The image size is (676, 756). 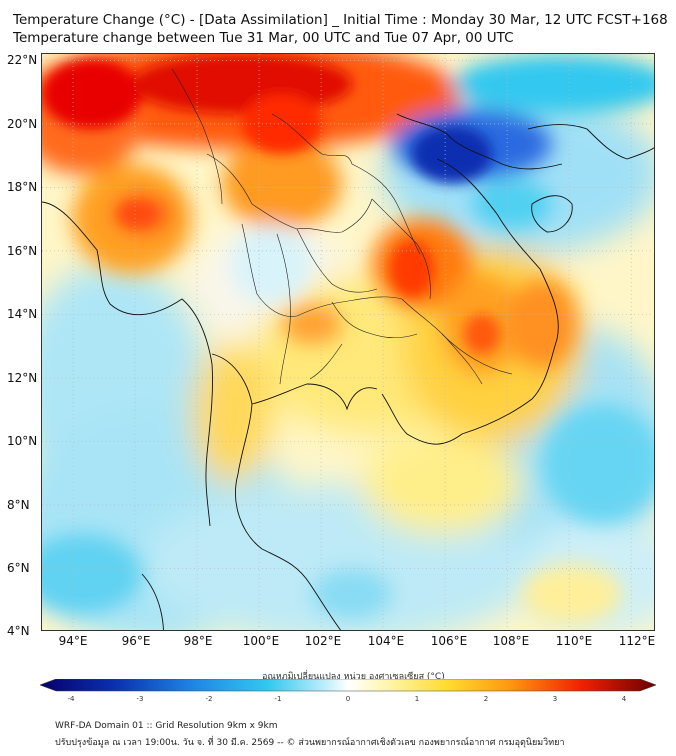 I want to click on lat-label-8: 8°N, so click(x=18, y=505).